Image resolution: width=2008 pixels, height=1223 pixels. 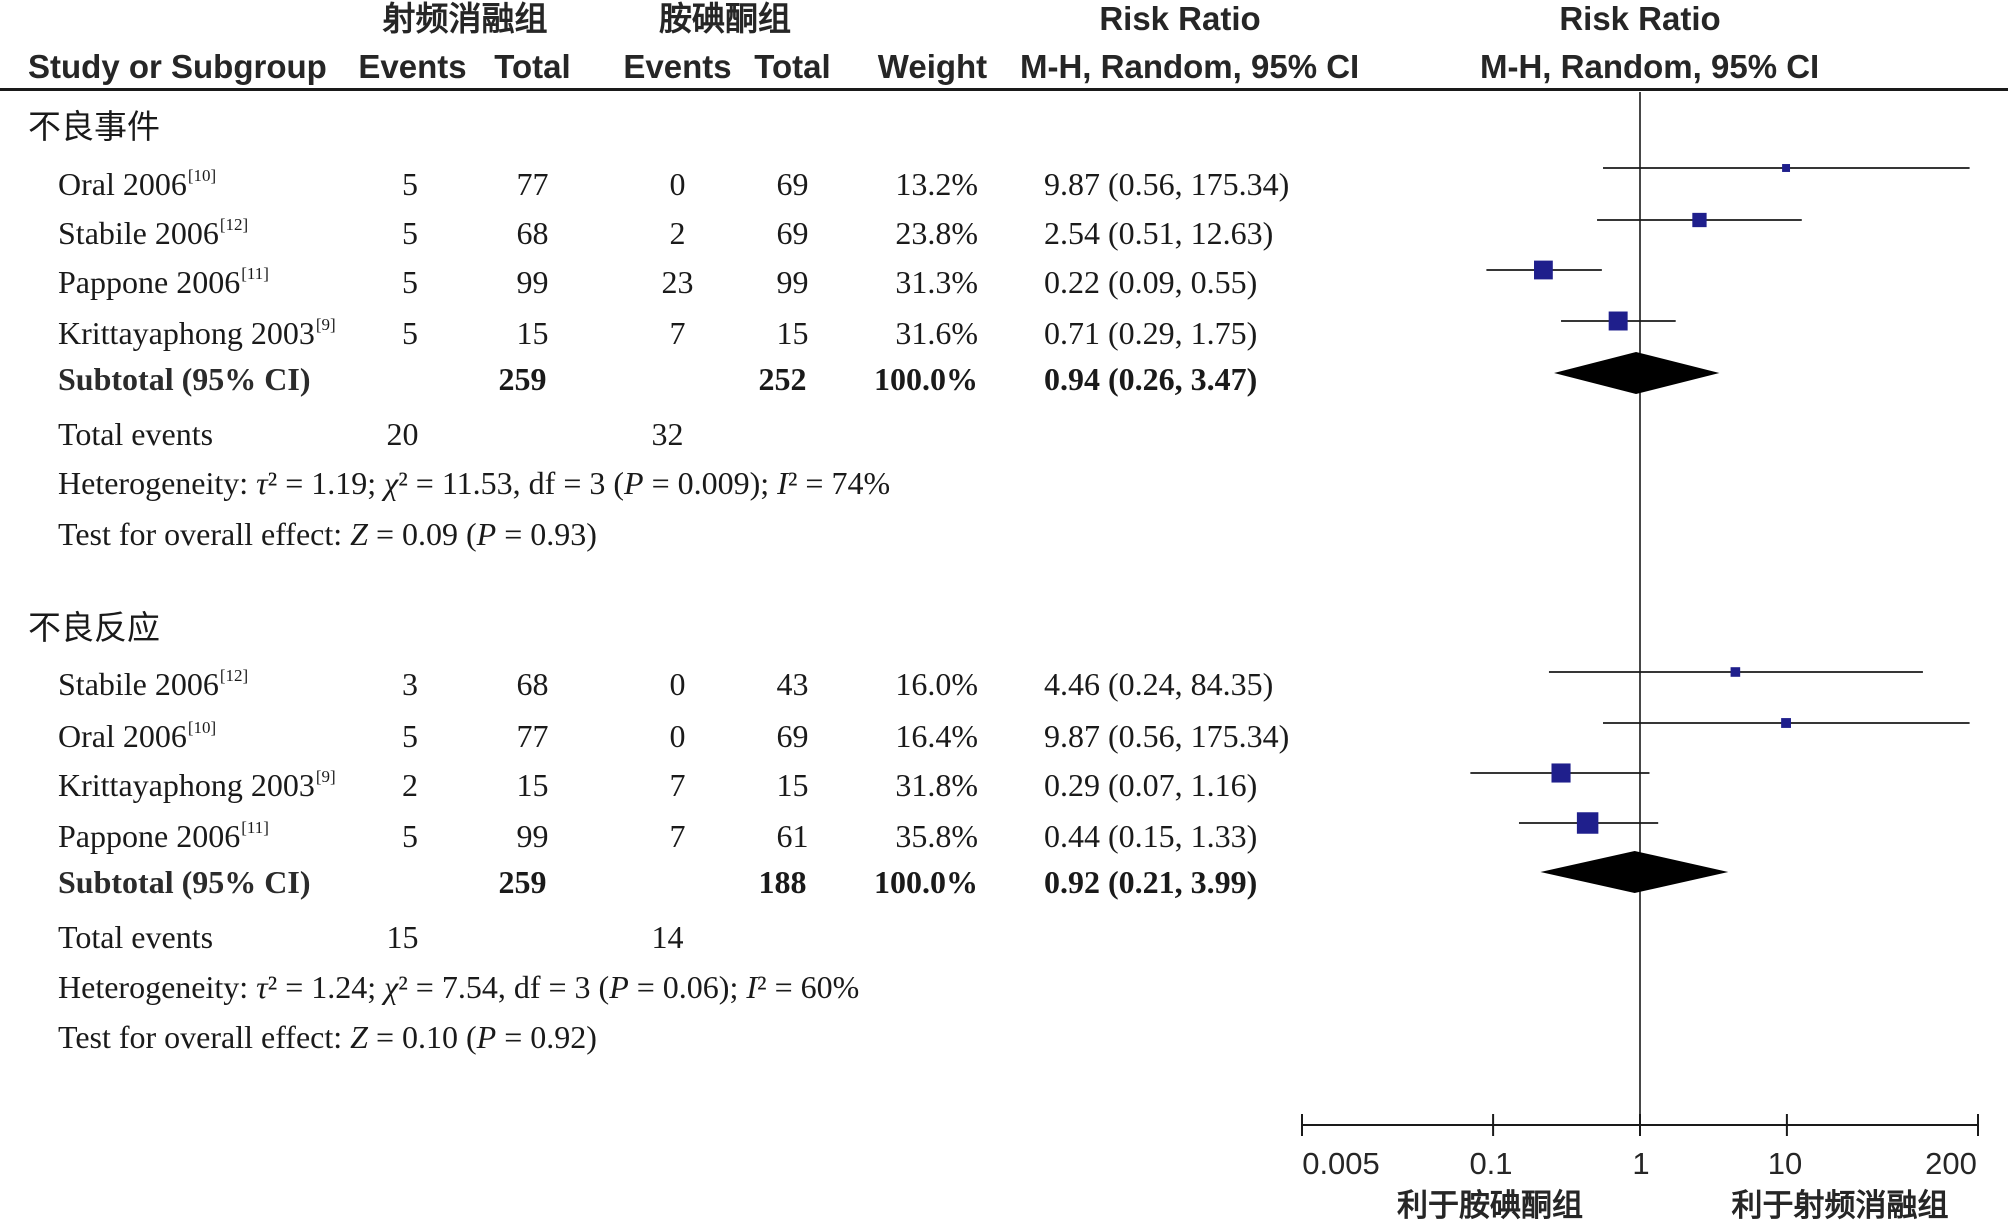 What do you see at coordinates (792, 66) in the screenshot?
I see `total2-column-header: Total` at bounding box center [792, 66].